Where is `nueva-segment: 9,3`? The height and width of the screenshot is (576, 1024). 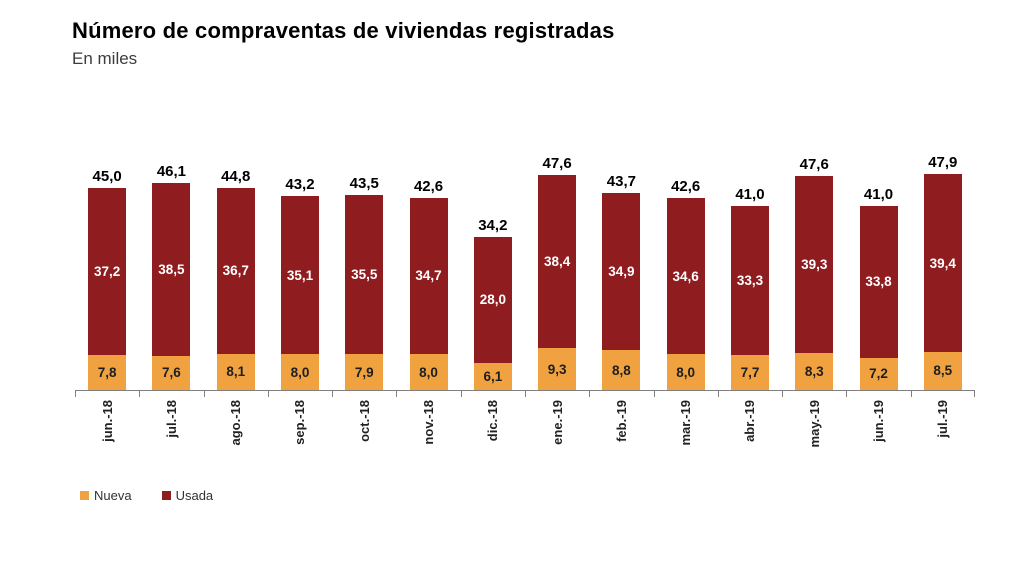 nueva-segment: 9,3 is located at coordinates (557, 369).